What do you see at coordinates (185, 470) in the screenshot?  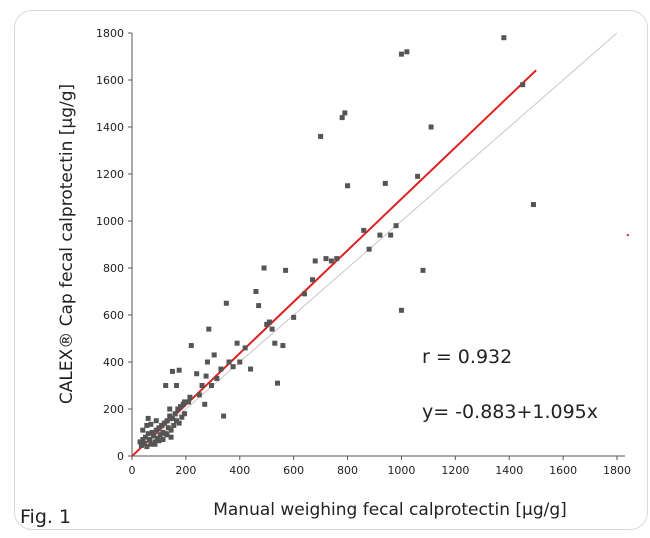 I see `x-tick-label: 200` at bounding box center [185, 470].